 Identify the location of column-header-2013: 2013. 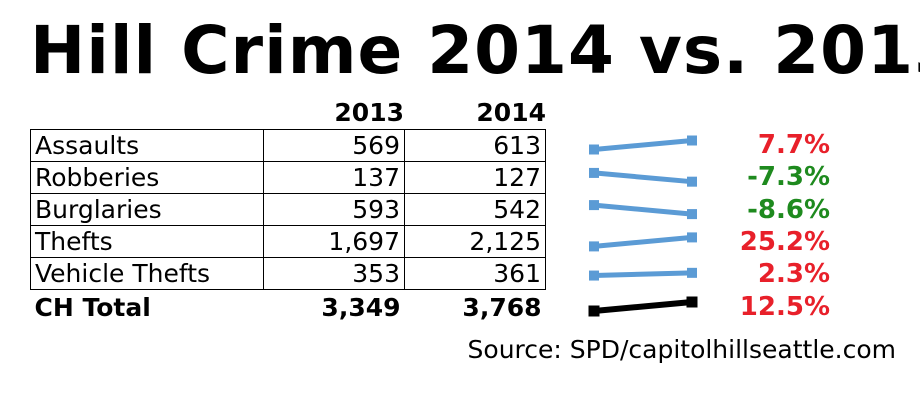
(369, 112).